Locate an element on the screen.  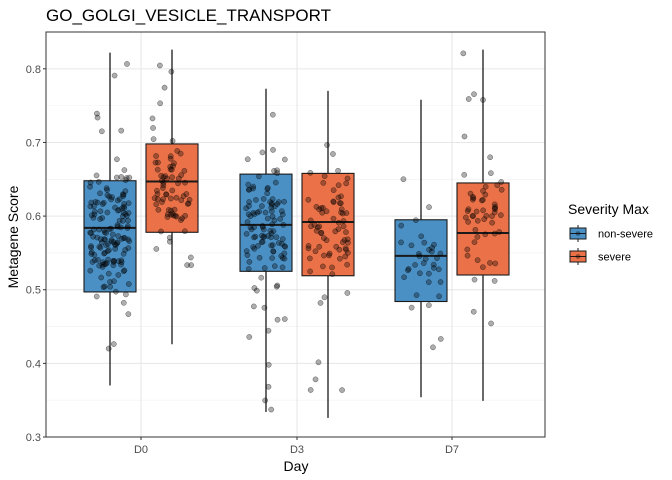
box-group-non-severe-D7 is located at coordinates (421, 248).